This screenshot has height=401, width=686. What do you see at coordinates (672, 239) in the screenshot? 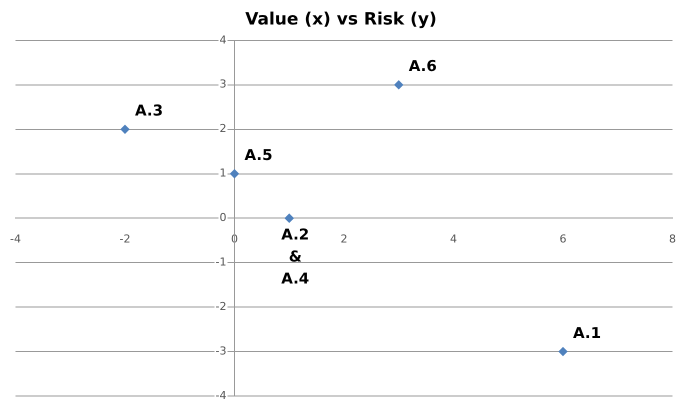
I see `x-tick-label: 8` at bounding box center [672, 239].